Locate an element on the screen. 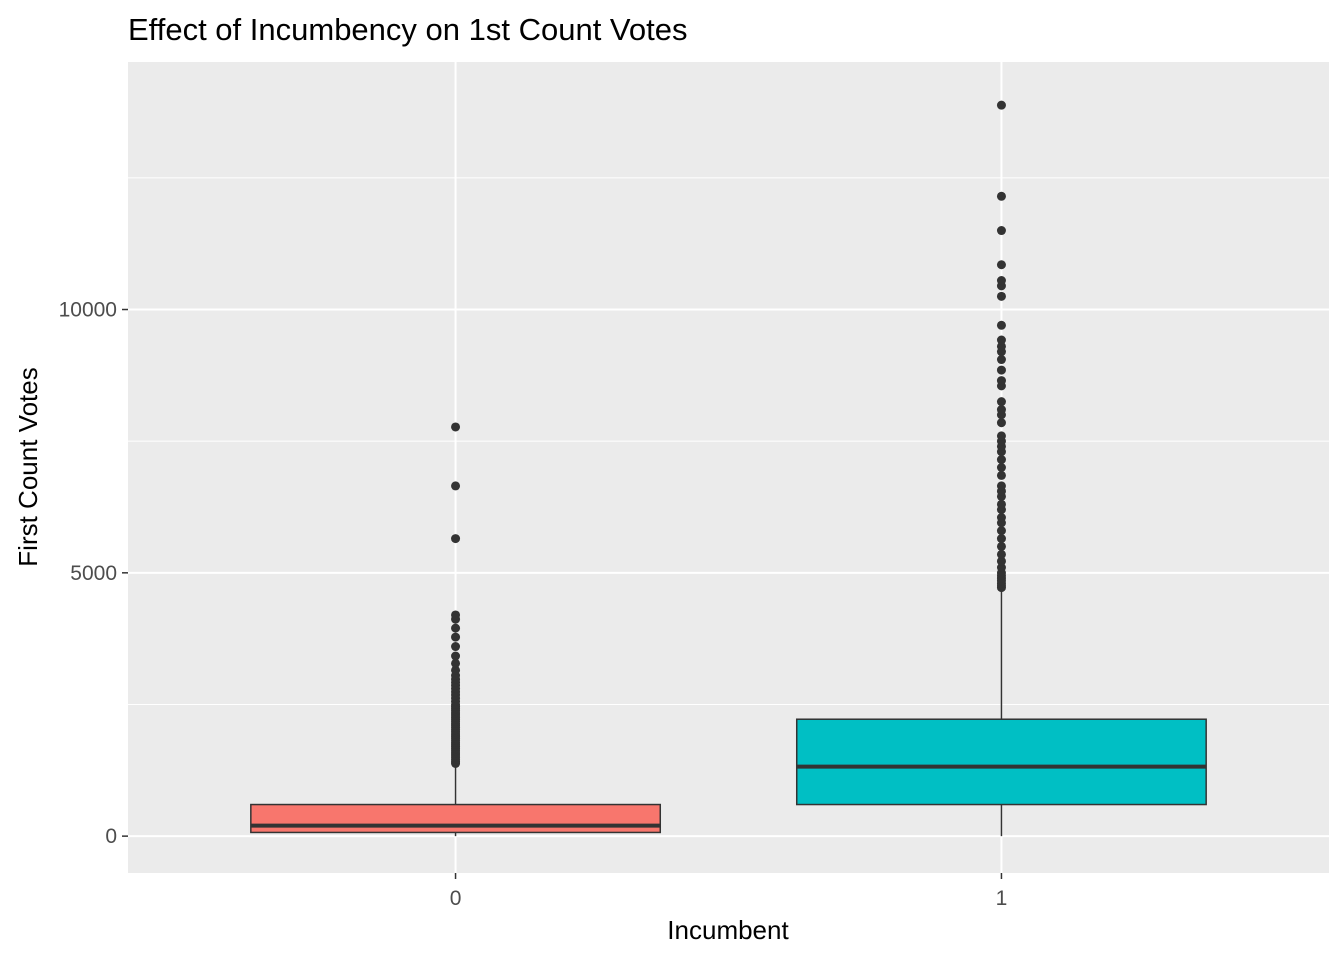 Image resolution: width=1344 pixels, height=960 pixels. y-tick-label: 5000 is located at coordinates (93, 573).